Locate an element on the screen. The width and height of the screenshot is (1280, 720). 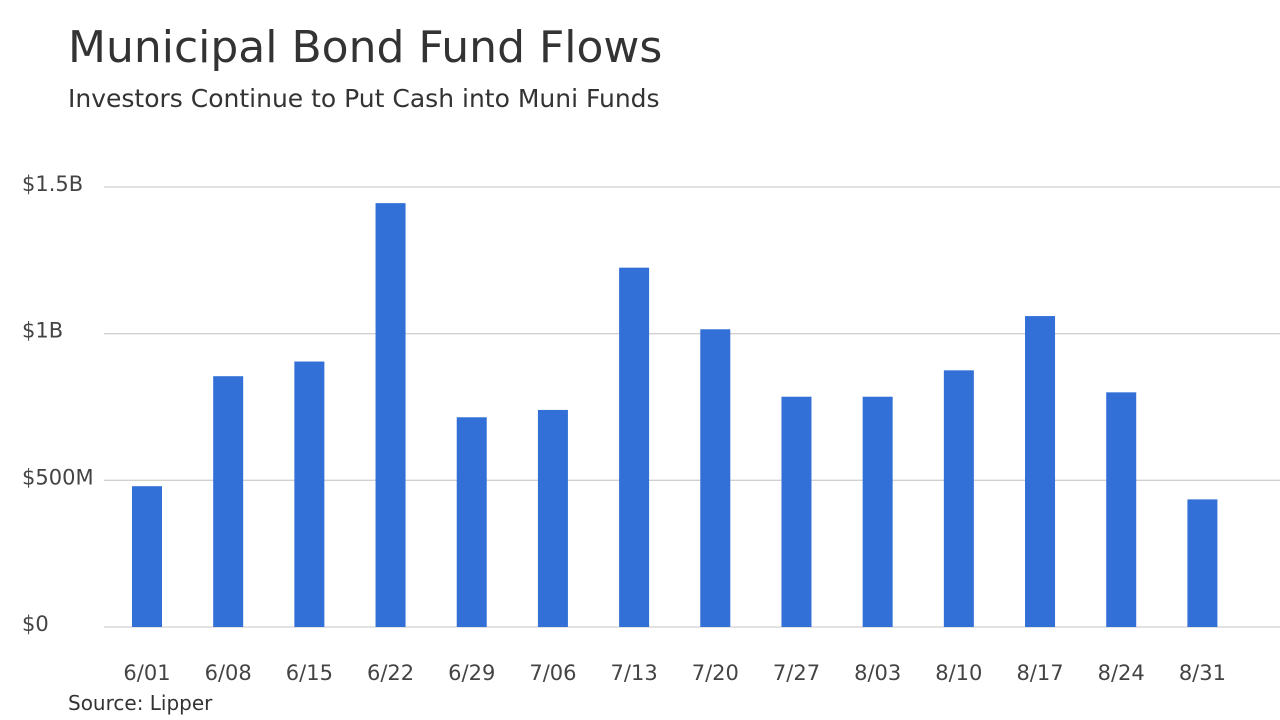
x-tick-label: 7/27 is located at coordinates (796, 673).